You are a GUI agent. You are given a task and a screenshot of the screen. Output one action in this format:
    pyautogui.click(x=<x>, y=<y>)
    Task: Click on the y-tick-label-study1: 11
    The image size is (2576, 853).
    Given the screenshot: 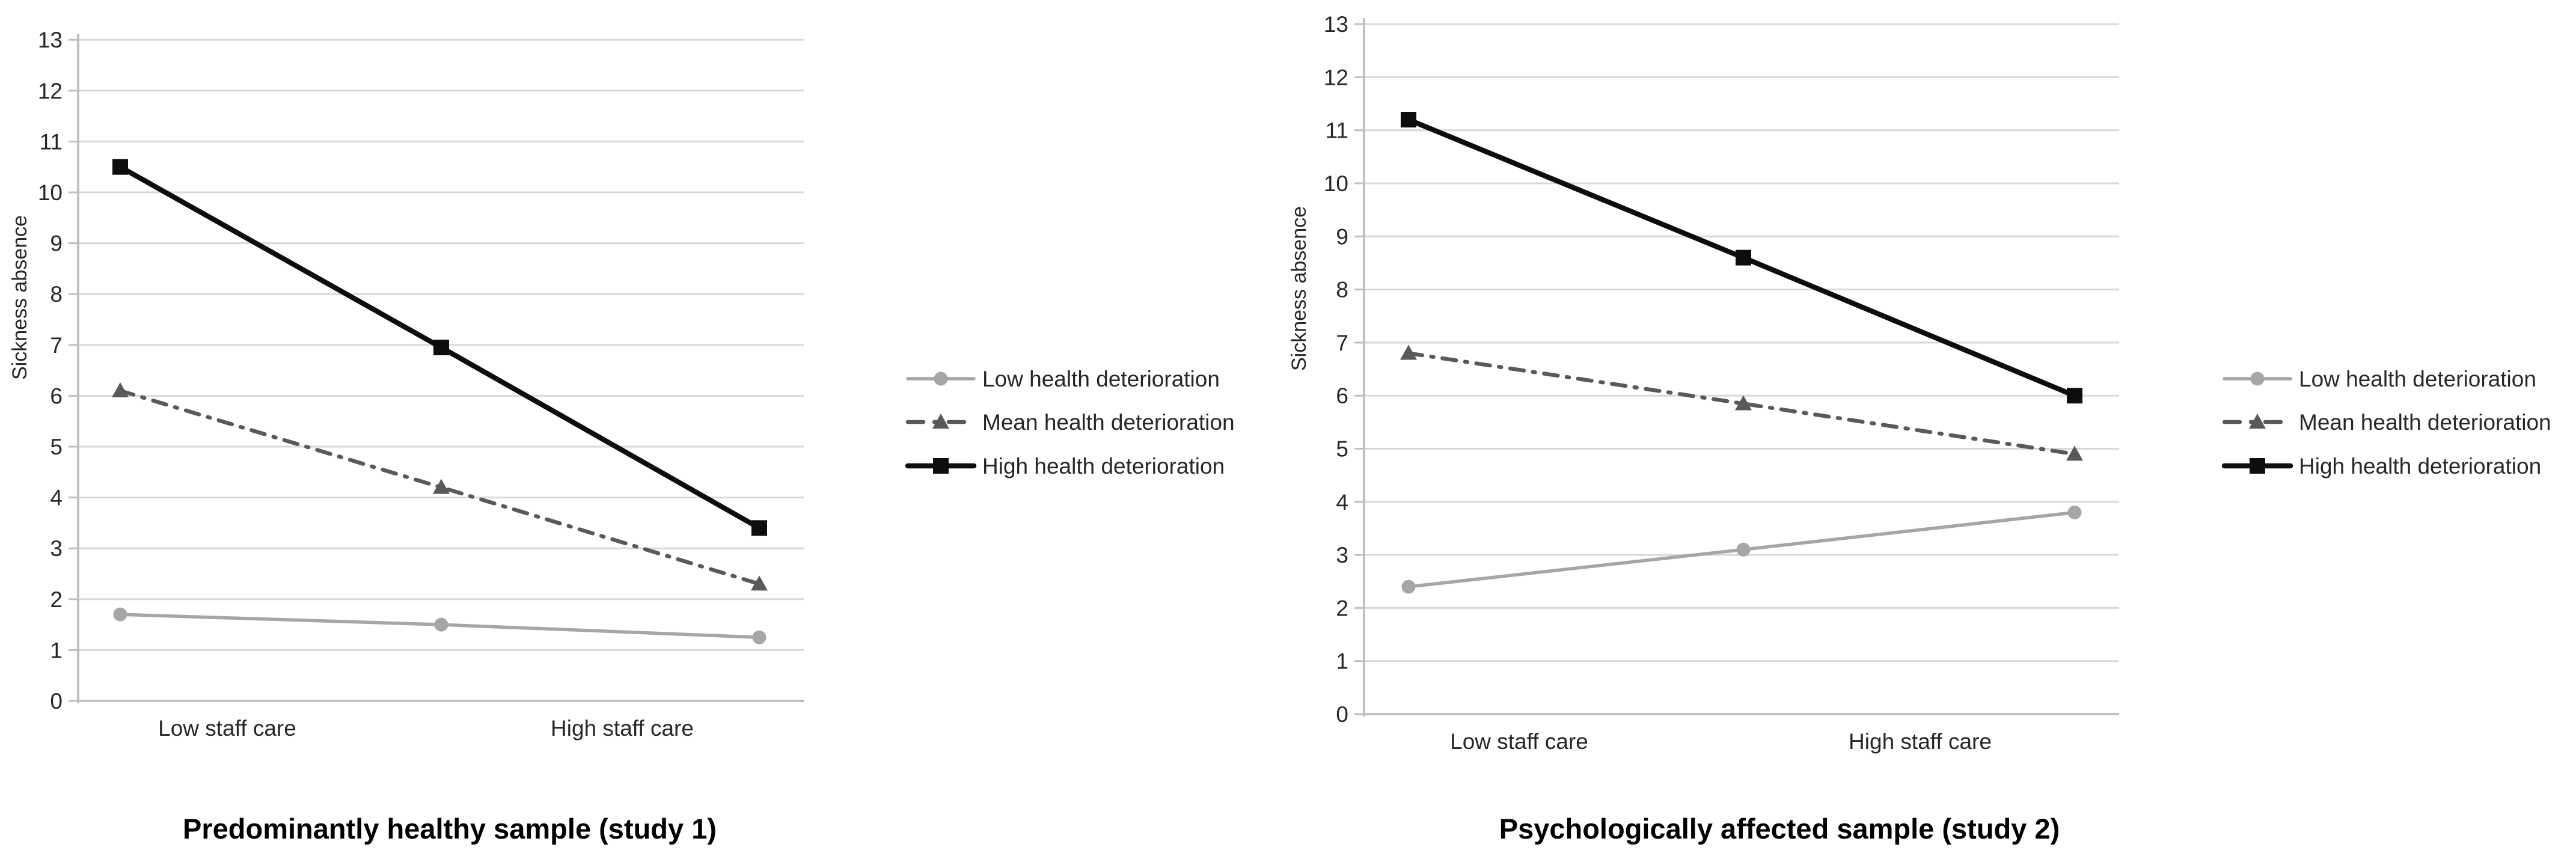 What is the action you would take?
    pyautogui.click(x=51, y=141)
    